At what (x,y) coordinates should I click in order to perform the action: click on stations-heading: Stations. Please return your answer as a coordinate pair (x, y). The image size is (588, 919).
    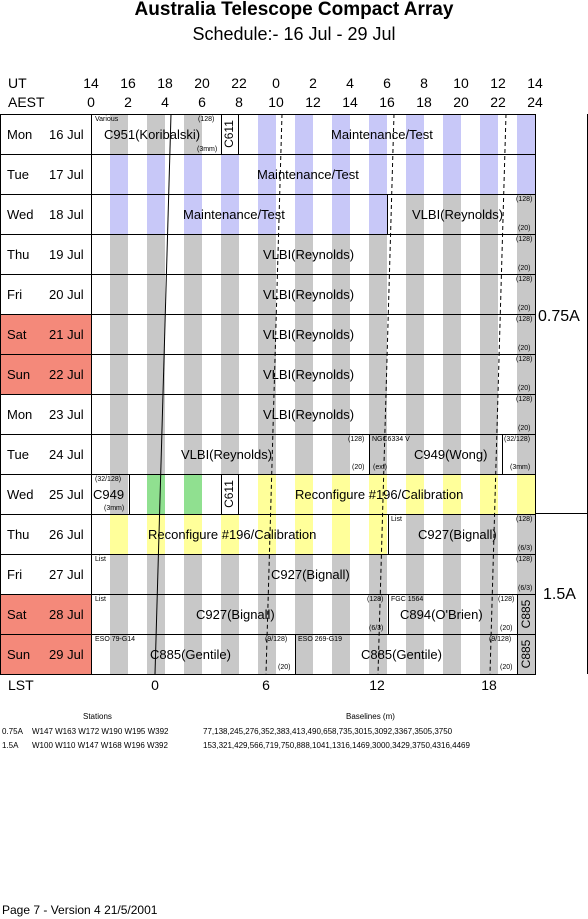
    Looking at the image, I should click on (97, 716).